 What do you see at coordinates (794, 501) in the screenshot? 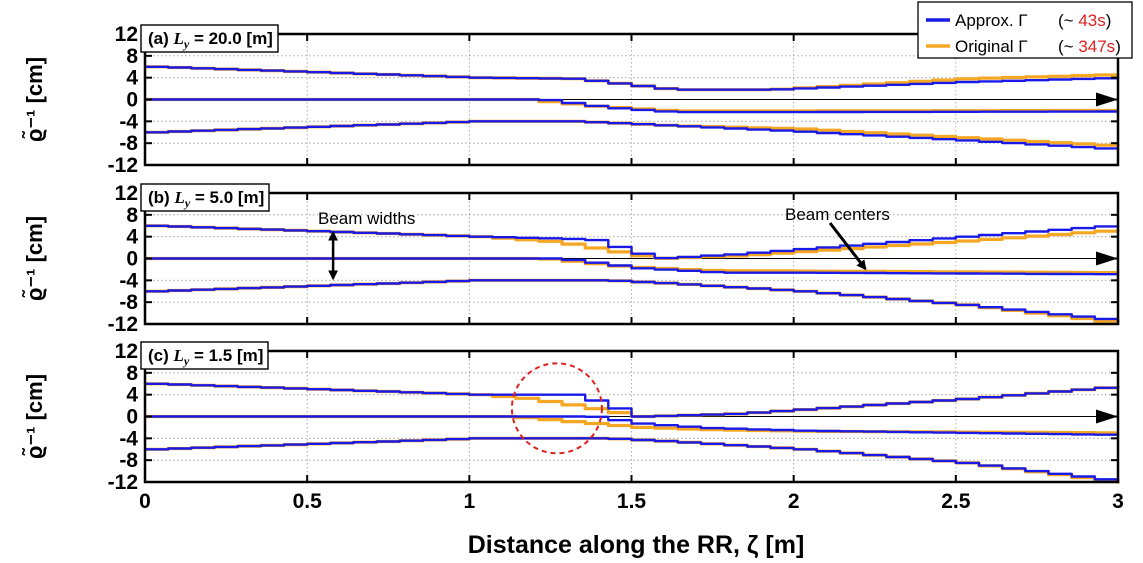
I see `x-tick-label: 2` at bounding box center [794, 501].